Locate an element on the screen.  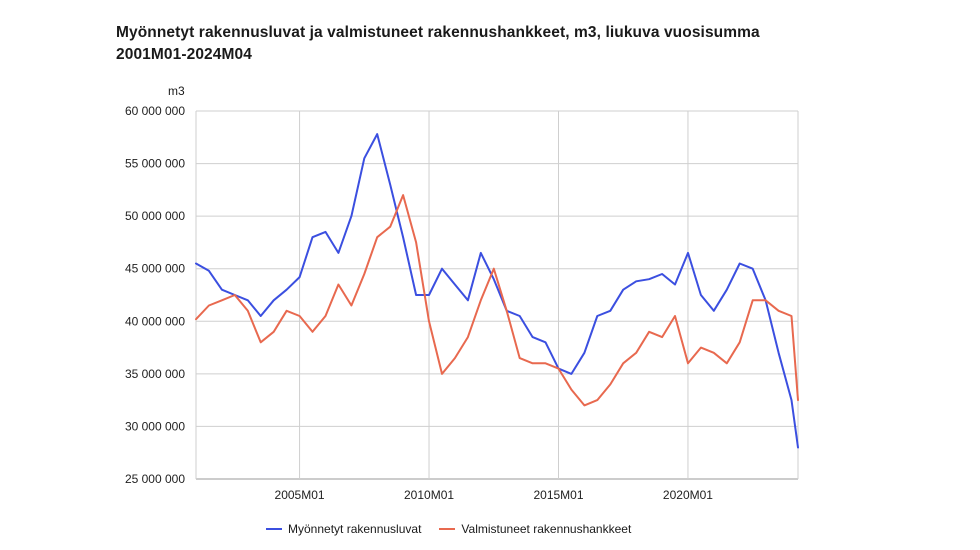
chart-title-line-2: 2001M01-2024M04 is located at coordinates (184, 54).